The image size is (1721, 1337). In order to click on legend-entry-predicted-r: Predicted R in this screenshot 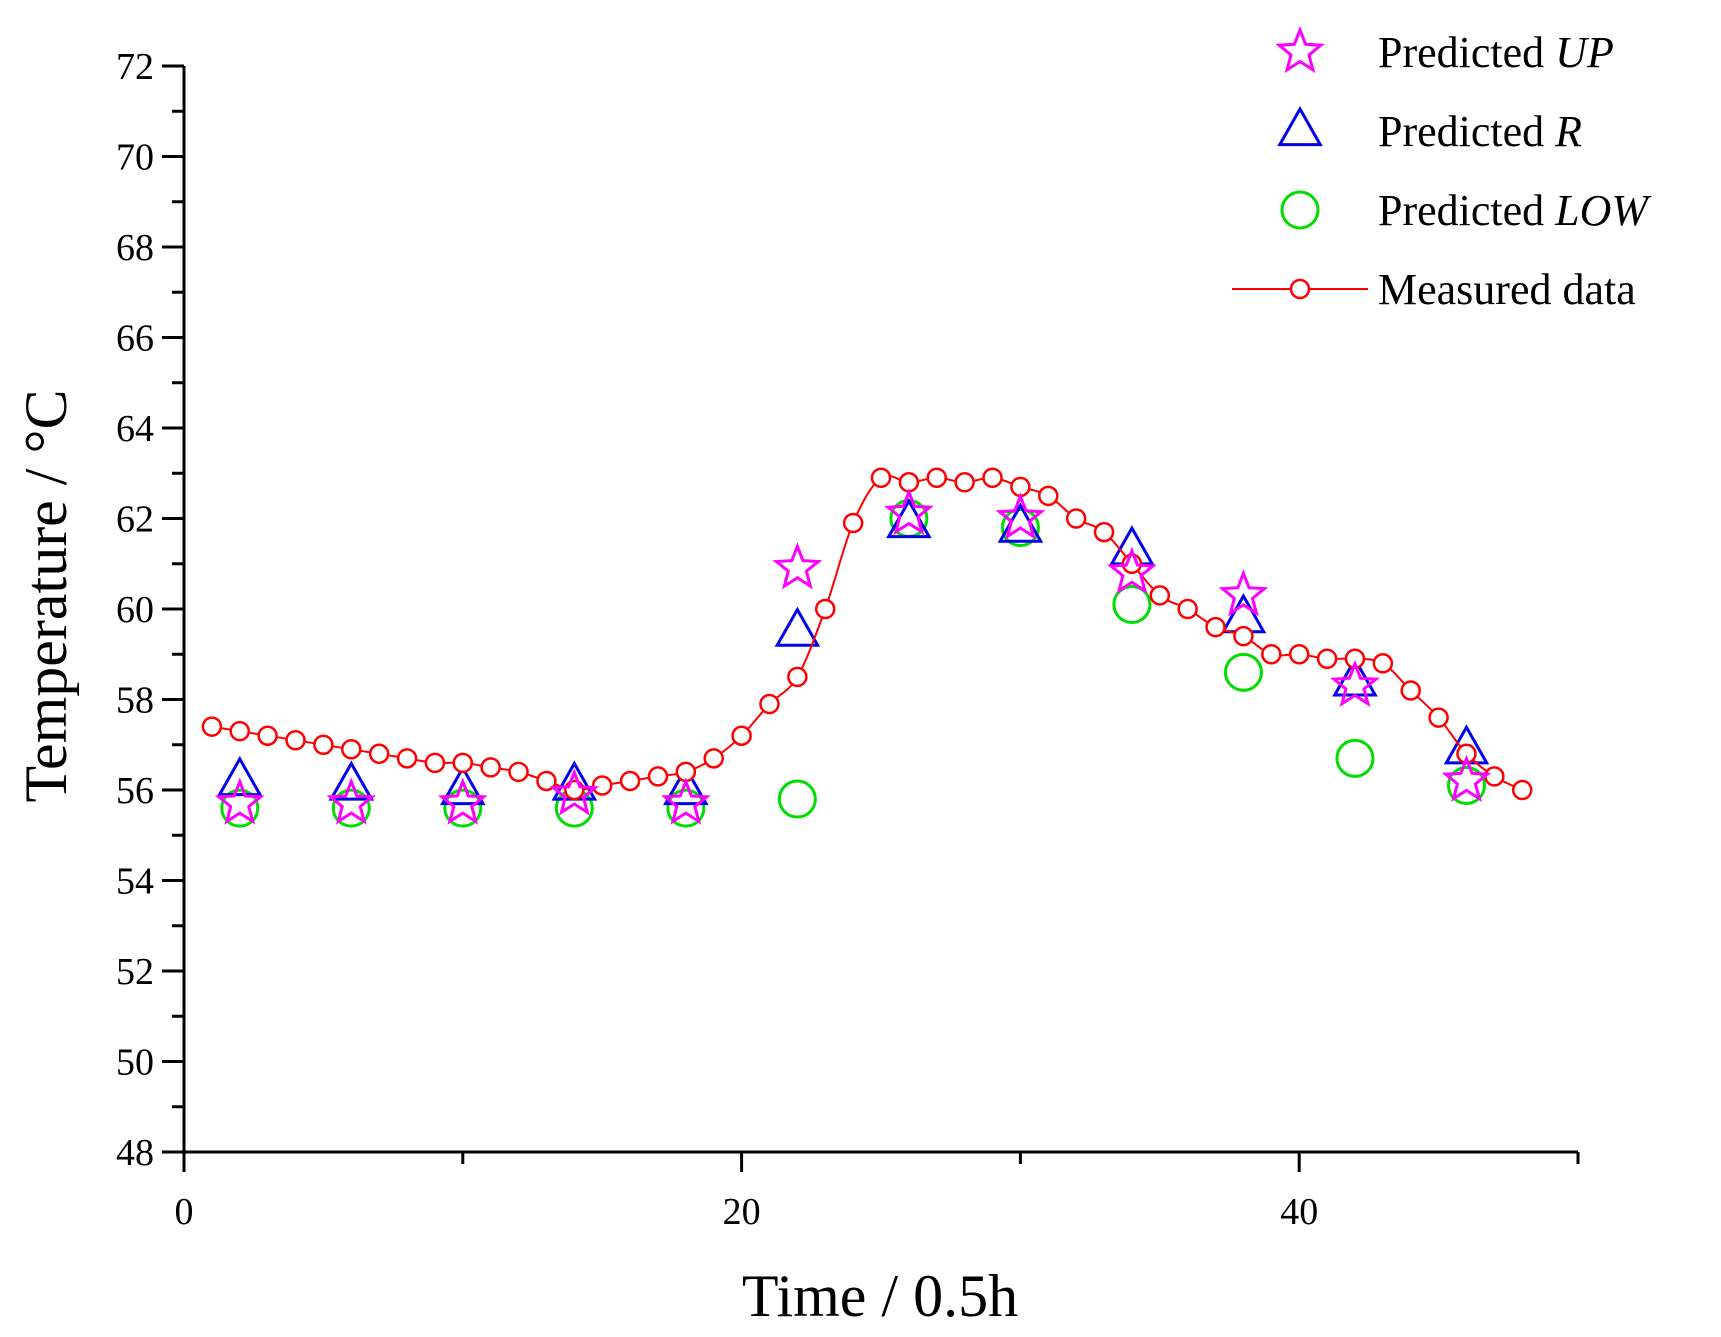, I will do `click(1429, 130)`.